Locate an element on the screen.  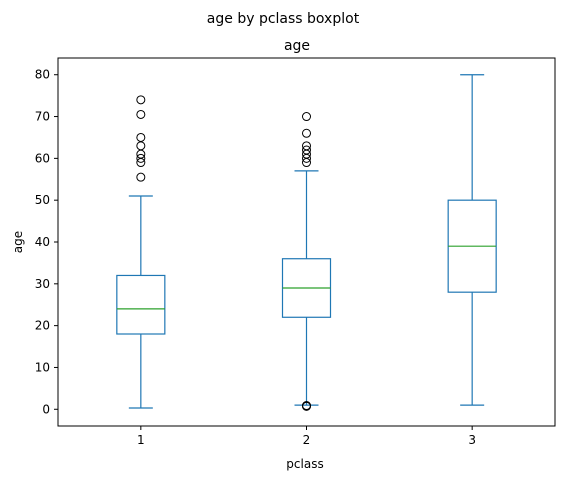
x-axis-label: pclass is located at coordinates (304, 464).